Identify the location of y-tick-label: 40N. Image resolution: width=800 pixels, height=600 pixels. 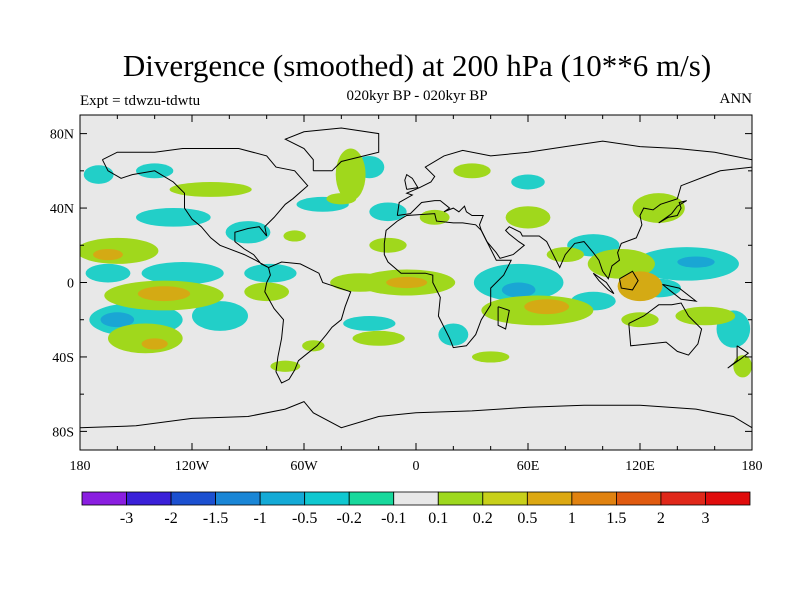
(62, 209).